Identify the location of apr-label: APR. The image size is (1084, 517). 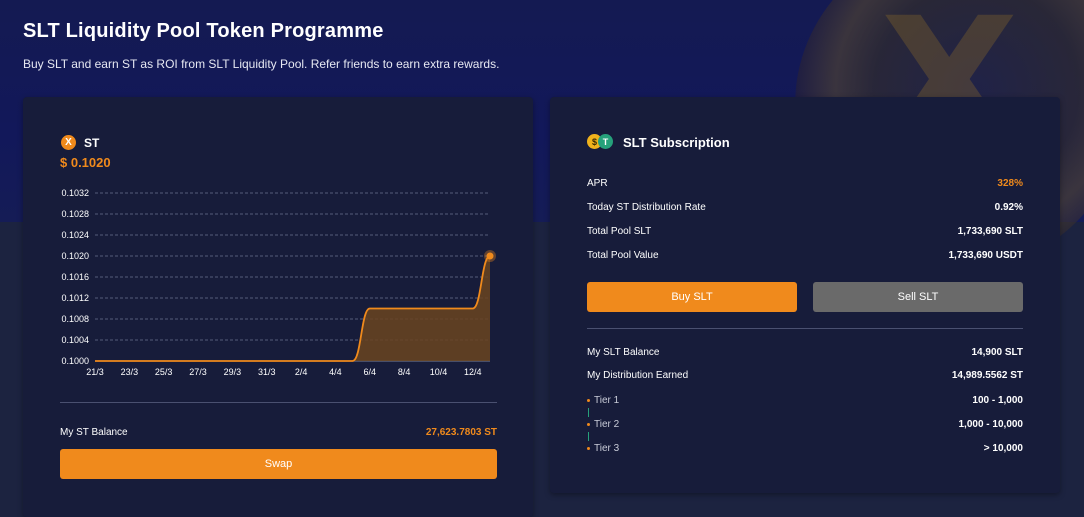
(597, 183).